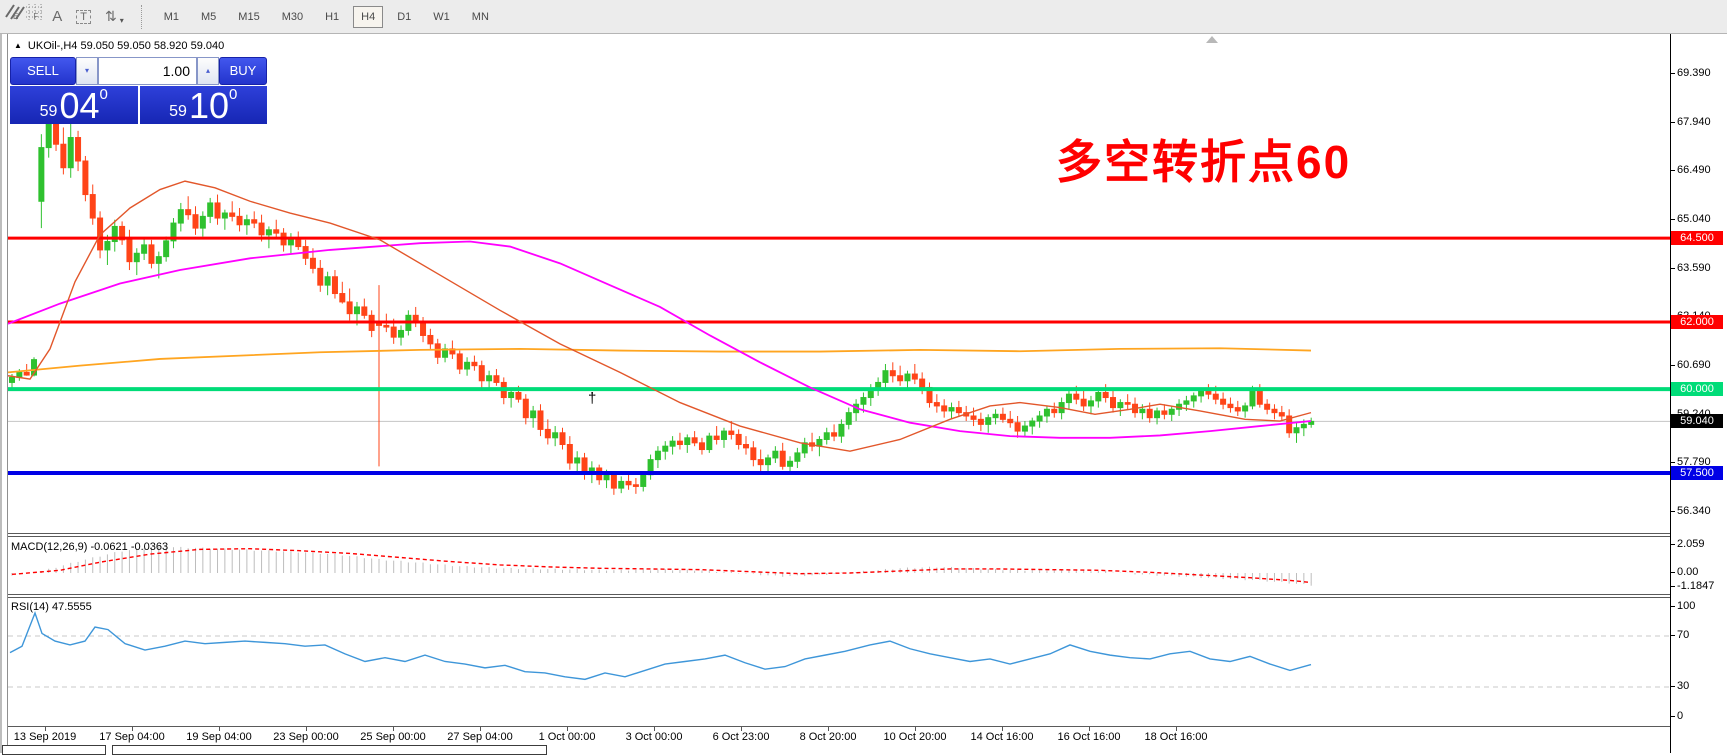 The width and height of the screenshot is (1727, 755). Describe the element at coordinates (51, 607) in the screenshot. I see `rsi-label: RSI(14) 47.5555` at that location.